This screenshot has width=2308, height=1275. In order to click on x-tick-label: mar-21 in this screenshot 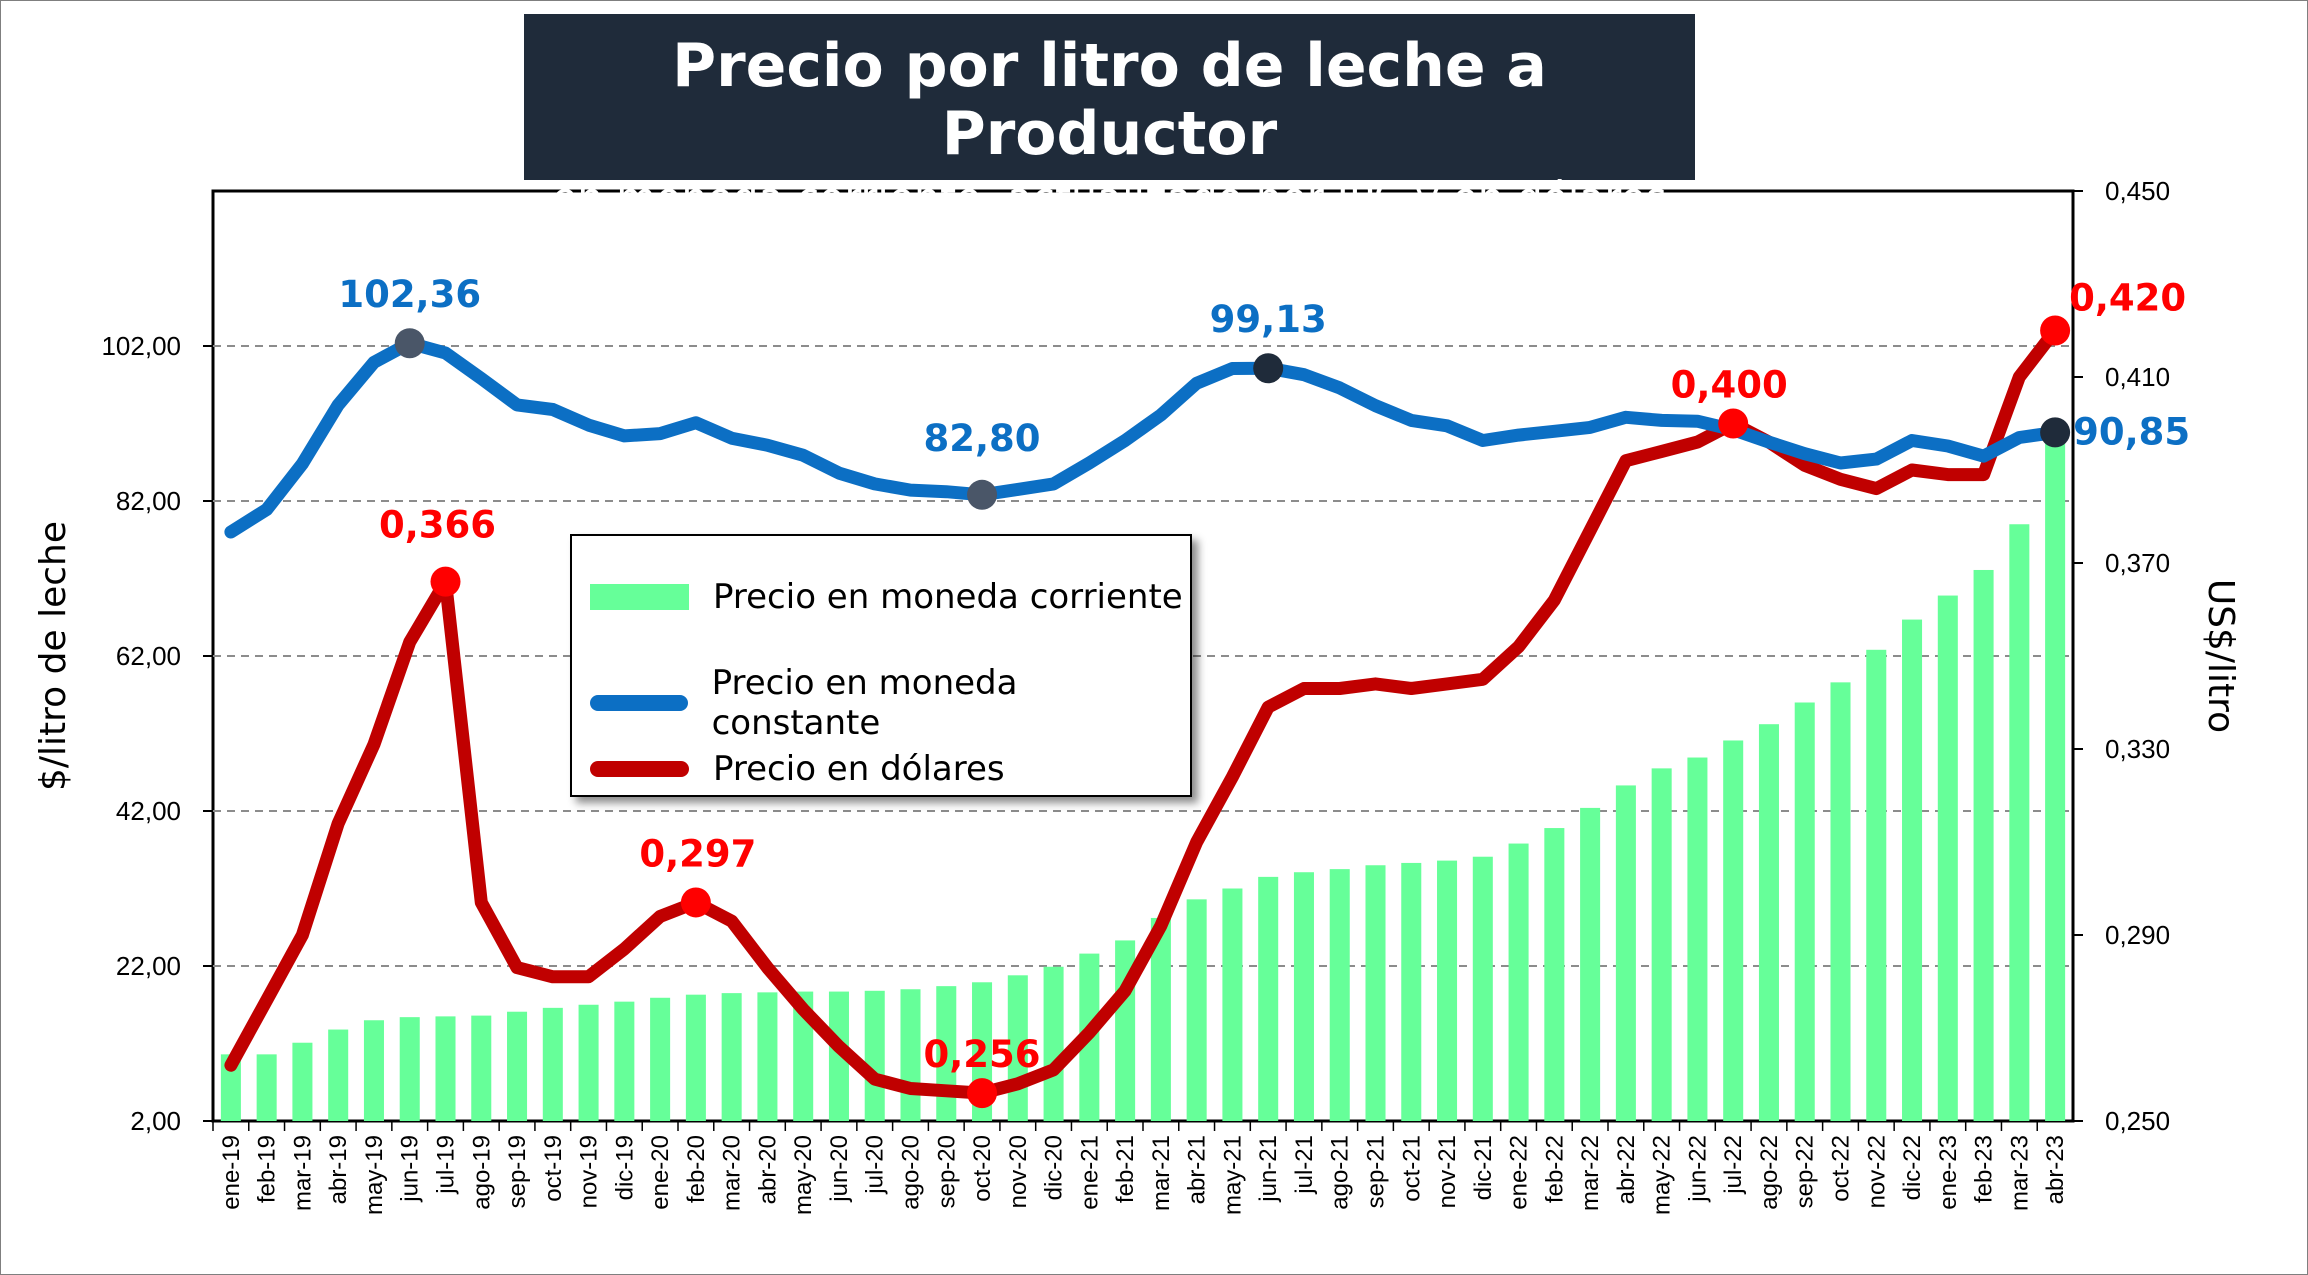, I will do `click(1161, 1173)`.